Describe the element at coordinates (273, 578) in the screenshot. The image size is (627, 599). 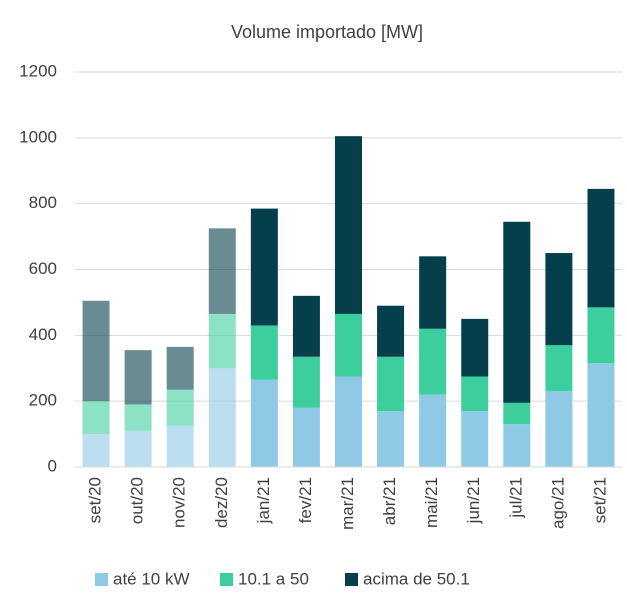
I see `legend-label: 10.1 a 50` at that location.